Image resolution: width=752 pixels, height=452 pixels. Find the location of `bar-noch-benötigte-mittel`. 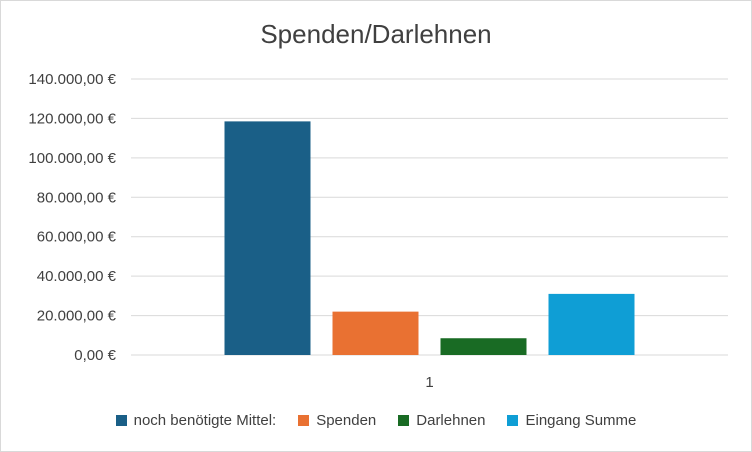

bar-noch-benötigte-mittel is located at coordinates (267, 238).